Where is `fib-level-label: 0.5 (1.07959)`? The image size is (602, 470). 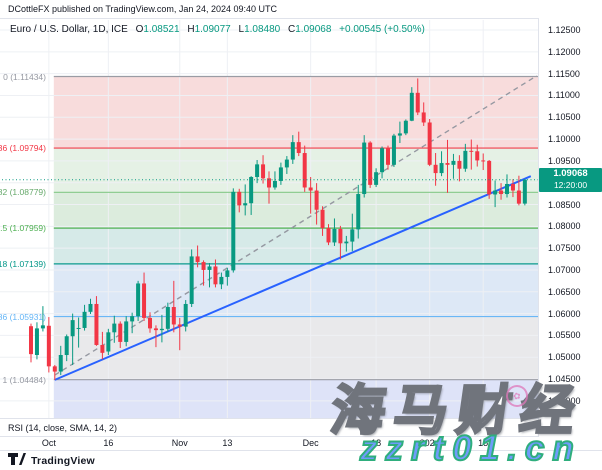 fib-level-label: 0.5 (1.07959) is located at coordinates (23, 228).